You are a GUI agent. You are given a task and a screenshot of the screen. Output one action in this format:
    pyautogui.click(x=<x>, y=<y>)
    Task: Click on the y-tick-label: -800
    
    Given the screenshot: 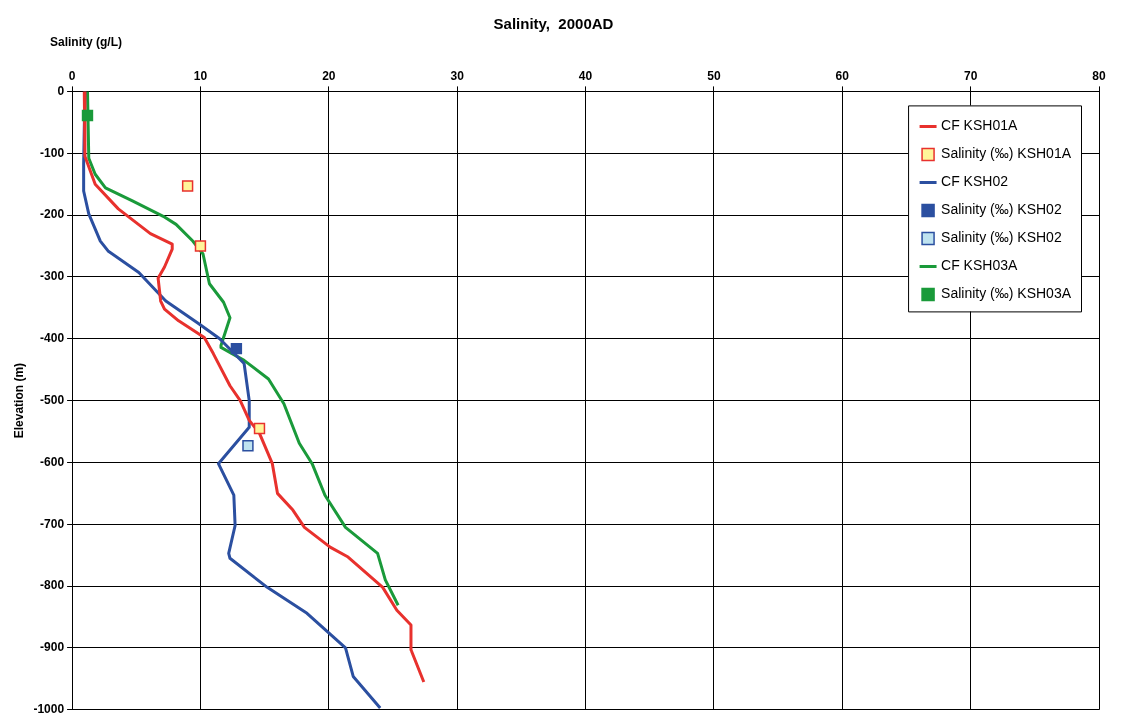 What is the action you would take?
    pyautogui.click(x=52, y=585)
    